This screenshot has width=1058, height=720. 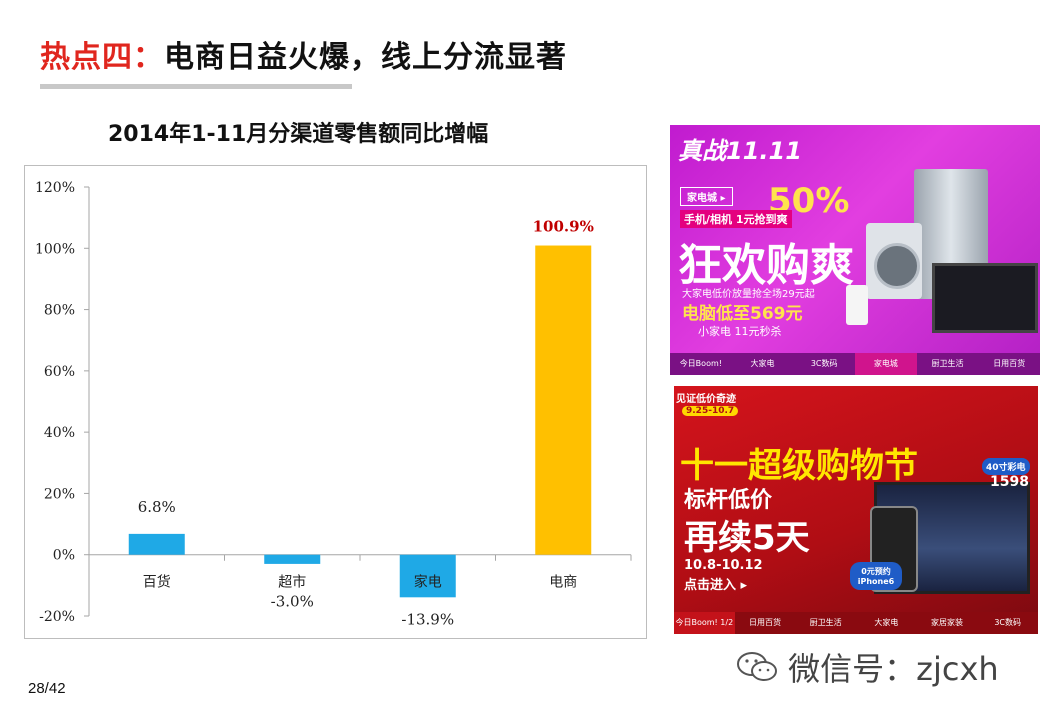 I want to click on ad2-nav-item: 大家电, so click(x=886, y=622).